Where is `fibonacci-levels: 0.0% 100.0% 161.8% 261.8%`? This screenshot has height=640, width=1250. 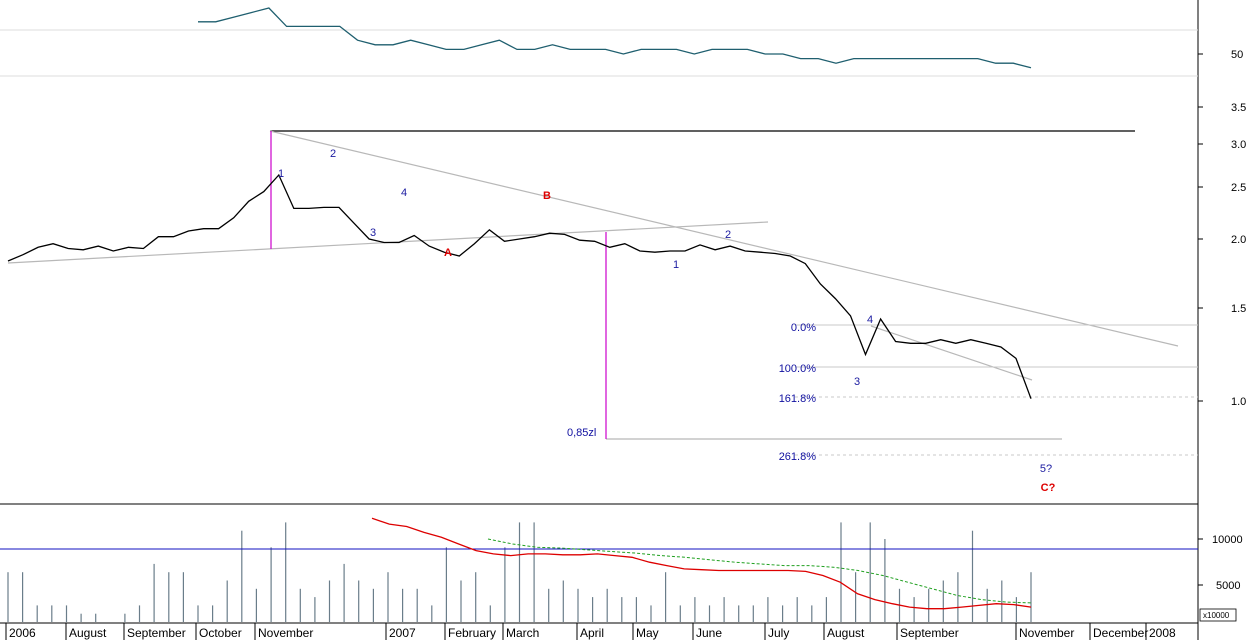
fibonacci-levels: 0.0% 100.0% 161.8% 261.8% is located at coordinates (988, 392).